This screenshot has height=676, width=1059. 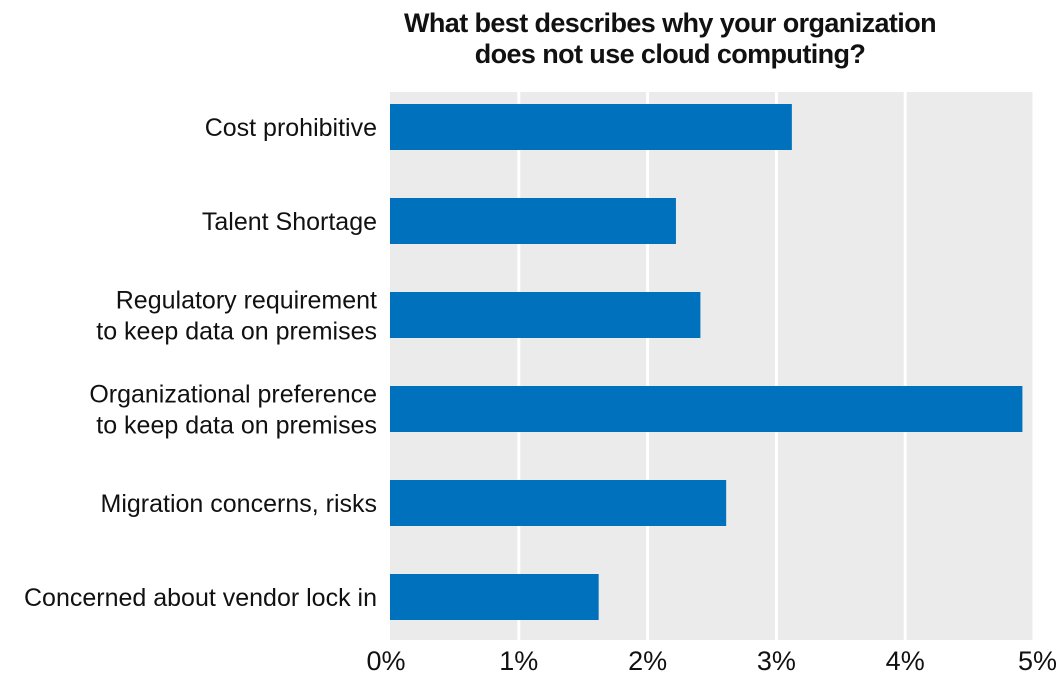 What do you see at coordinates (246, 301) in the screenshot?
I see `category-label-line: Regulatory requirement` at bounding box center [246, 301].